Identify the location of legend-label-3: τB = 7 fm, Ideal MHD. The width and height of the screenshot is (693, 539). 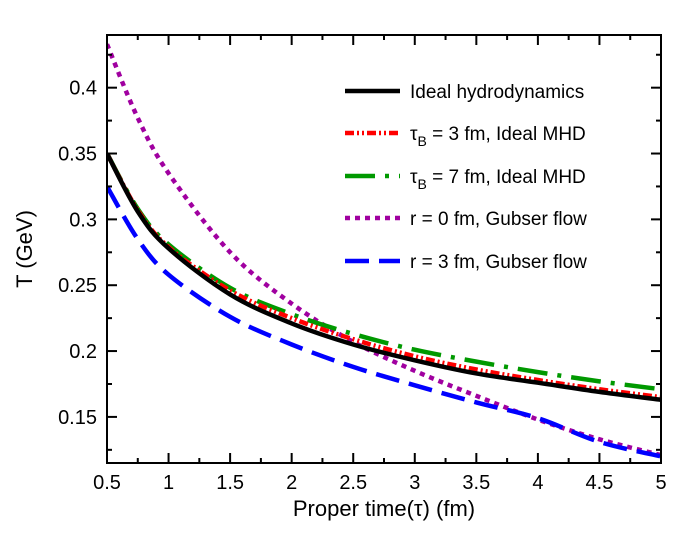
(498, 179).